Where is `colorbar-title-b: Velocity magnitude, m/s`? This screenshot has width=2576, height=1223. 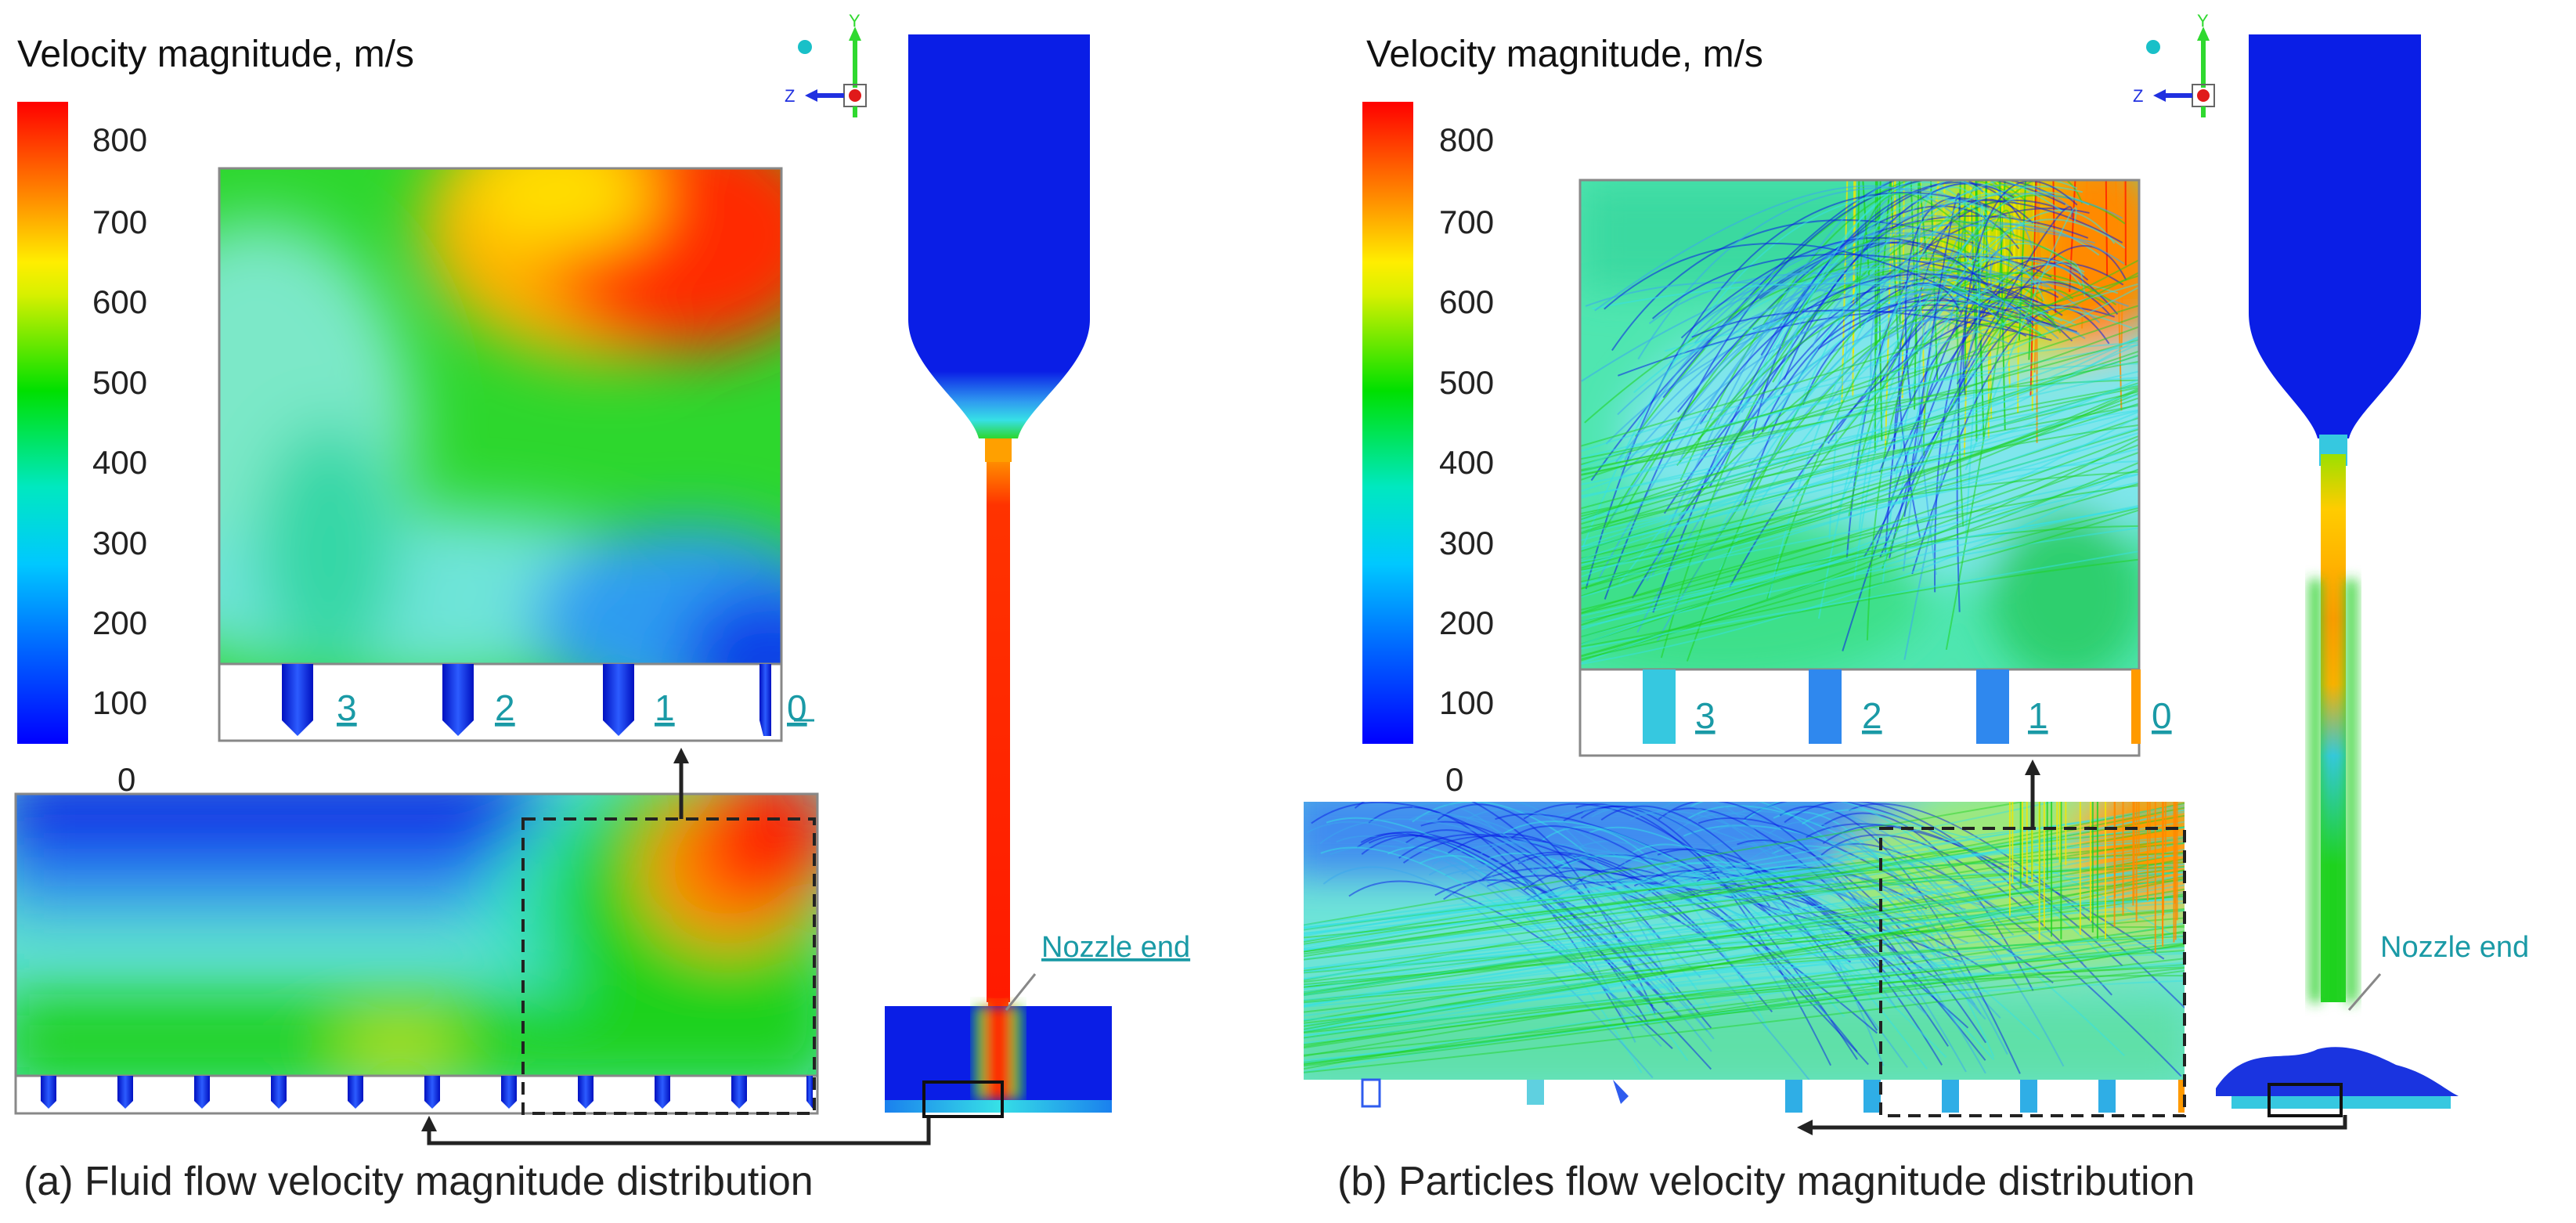
colorbar-title-b: Velocity magnitude, m/s is located at coordinates (1564, 54).